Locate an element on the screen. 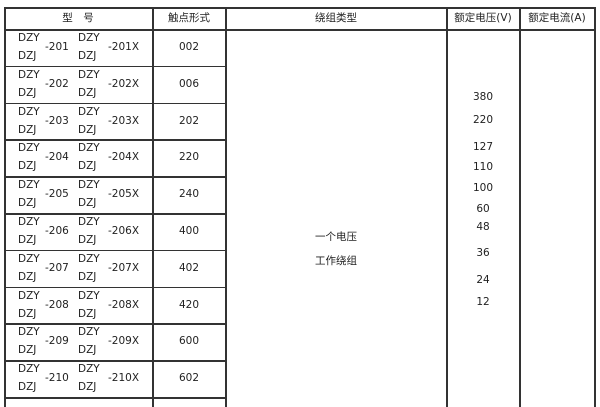  model-number: -201 is located at coordinates (57, 47).